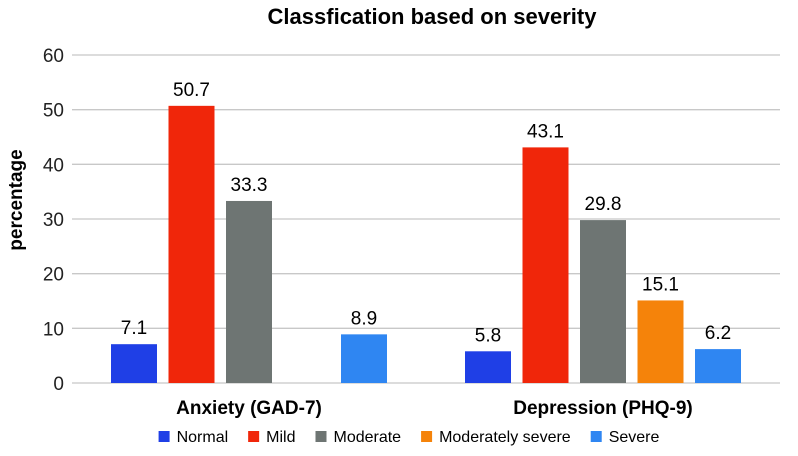 The image size is (798, 456). Describe the element at coordinates (249, 408) in the screenshot. I see `category-label: Anxiety (GAD-7)` at that location.